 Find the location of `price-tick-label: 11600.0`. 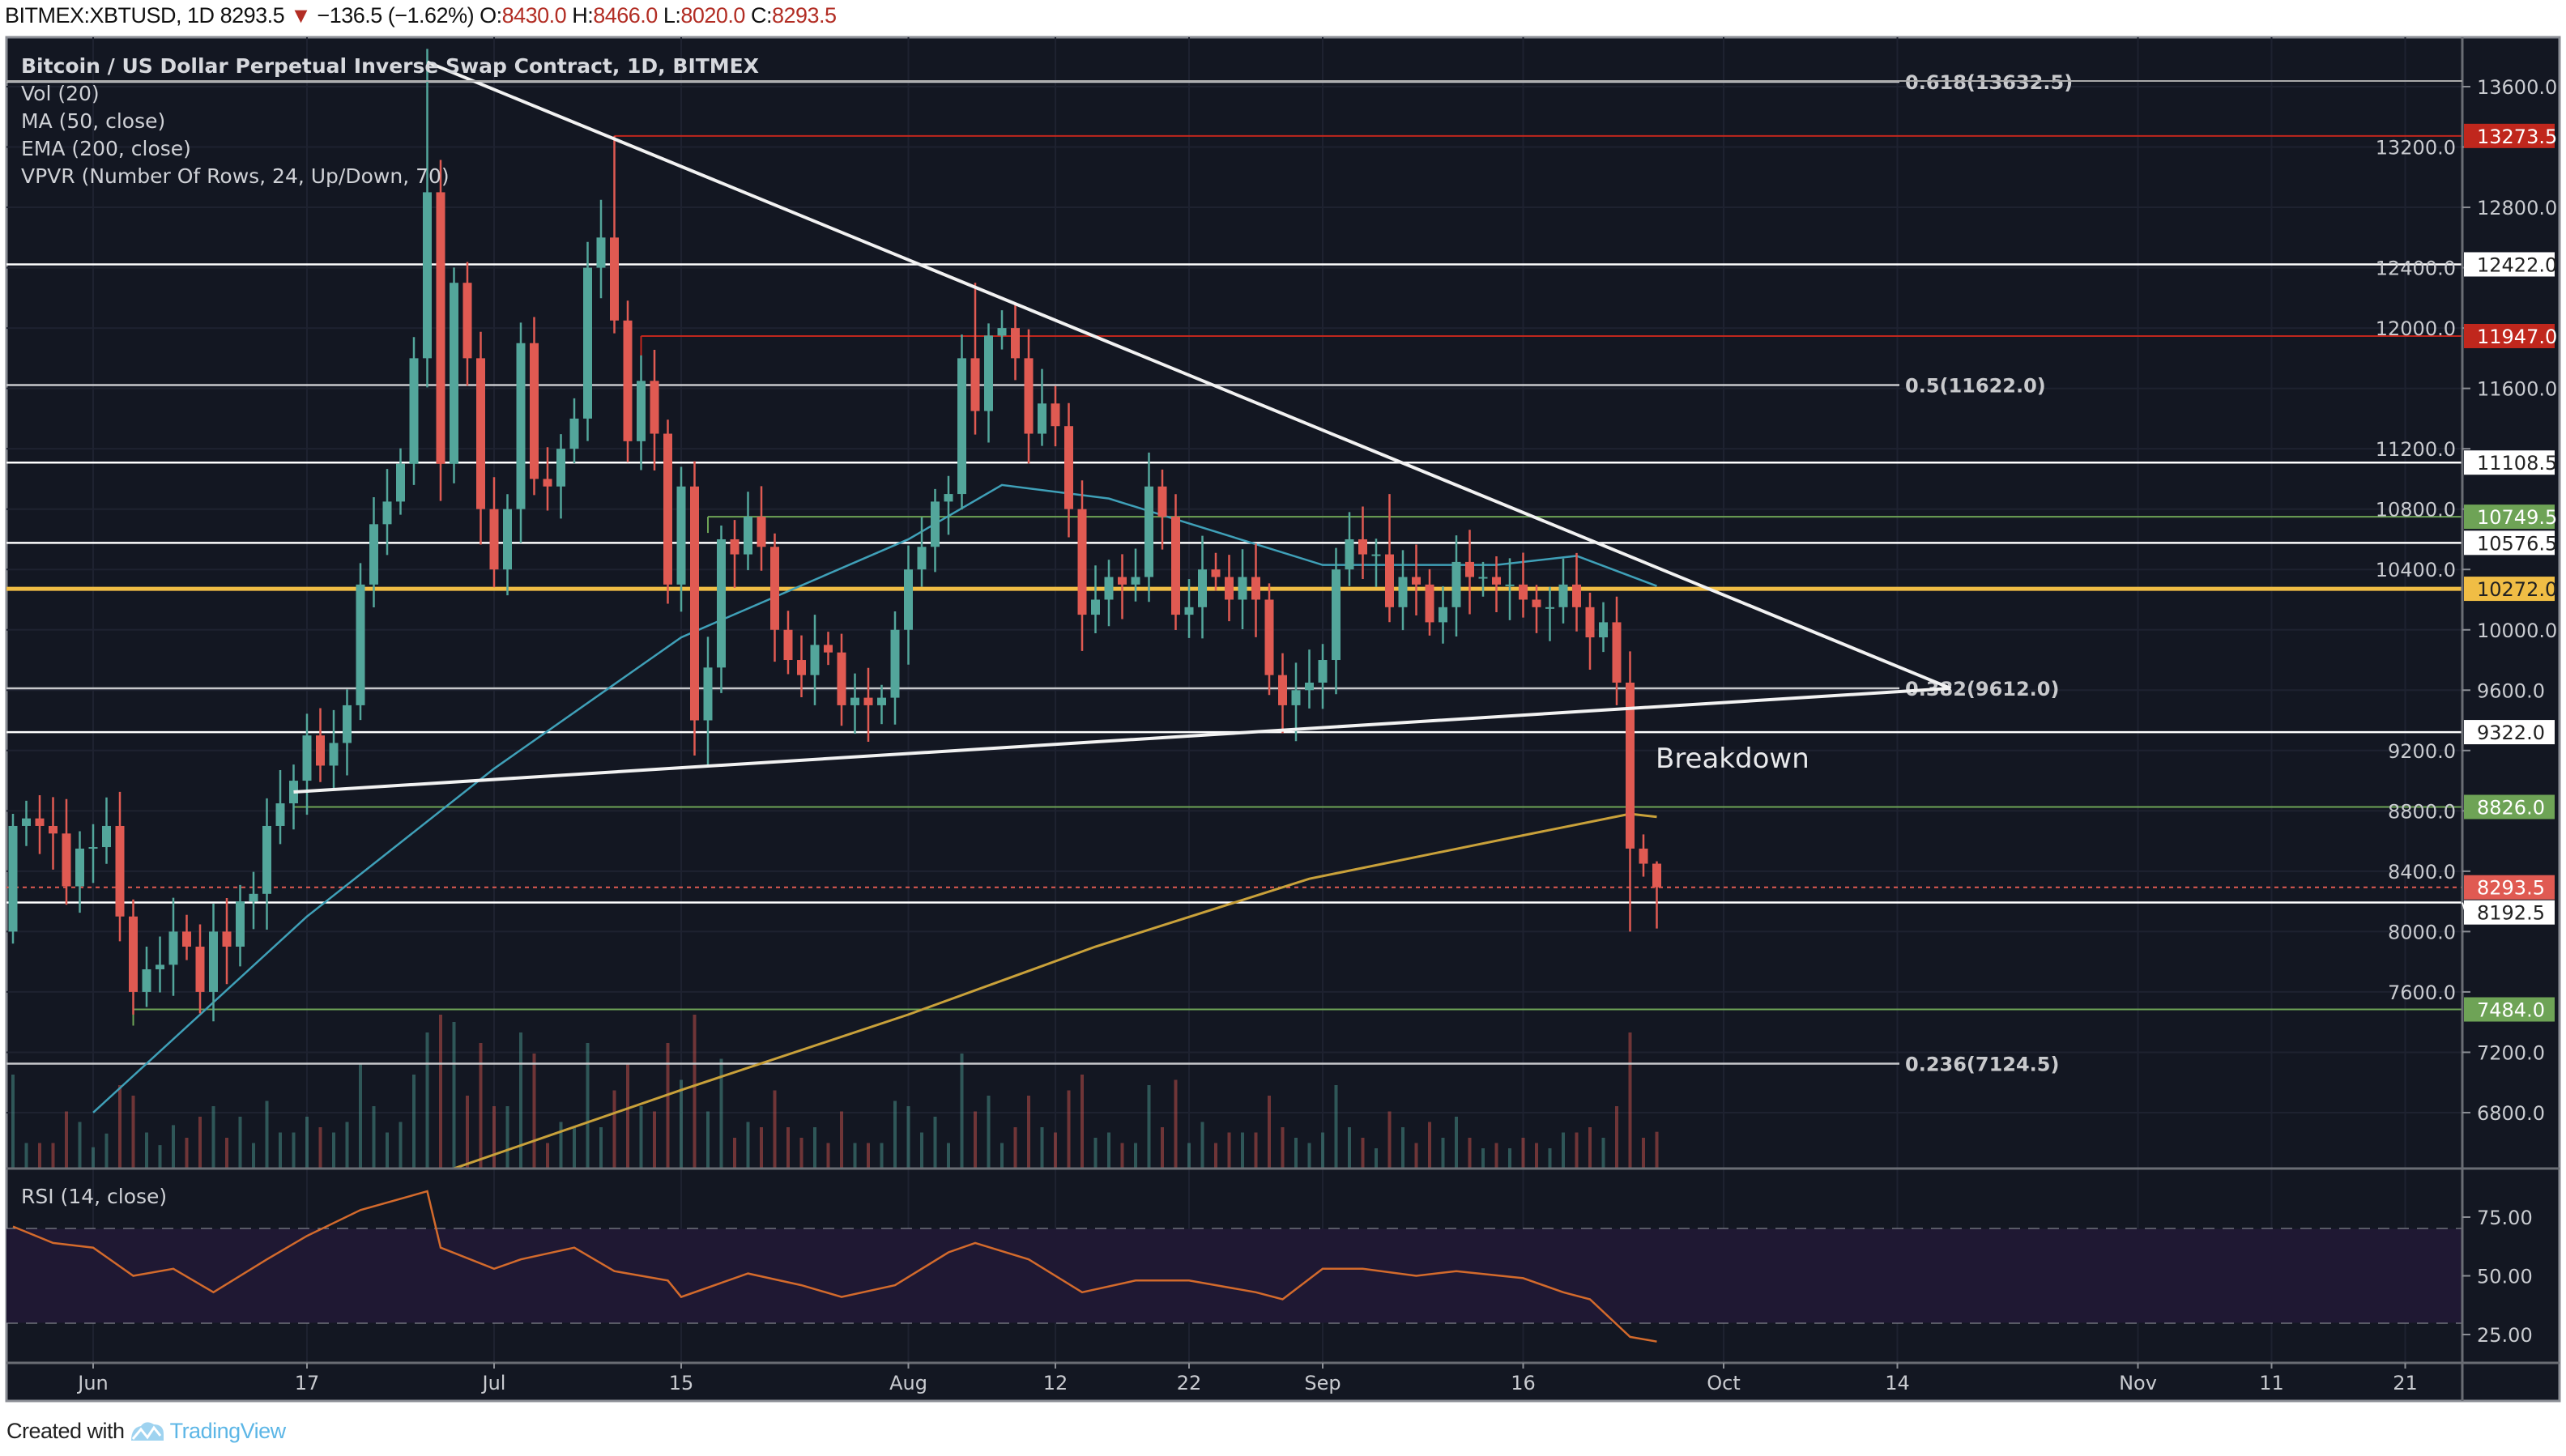

price-tick-label: 11600.0 is located at coordinates (2517, 389).